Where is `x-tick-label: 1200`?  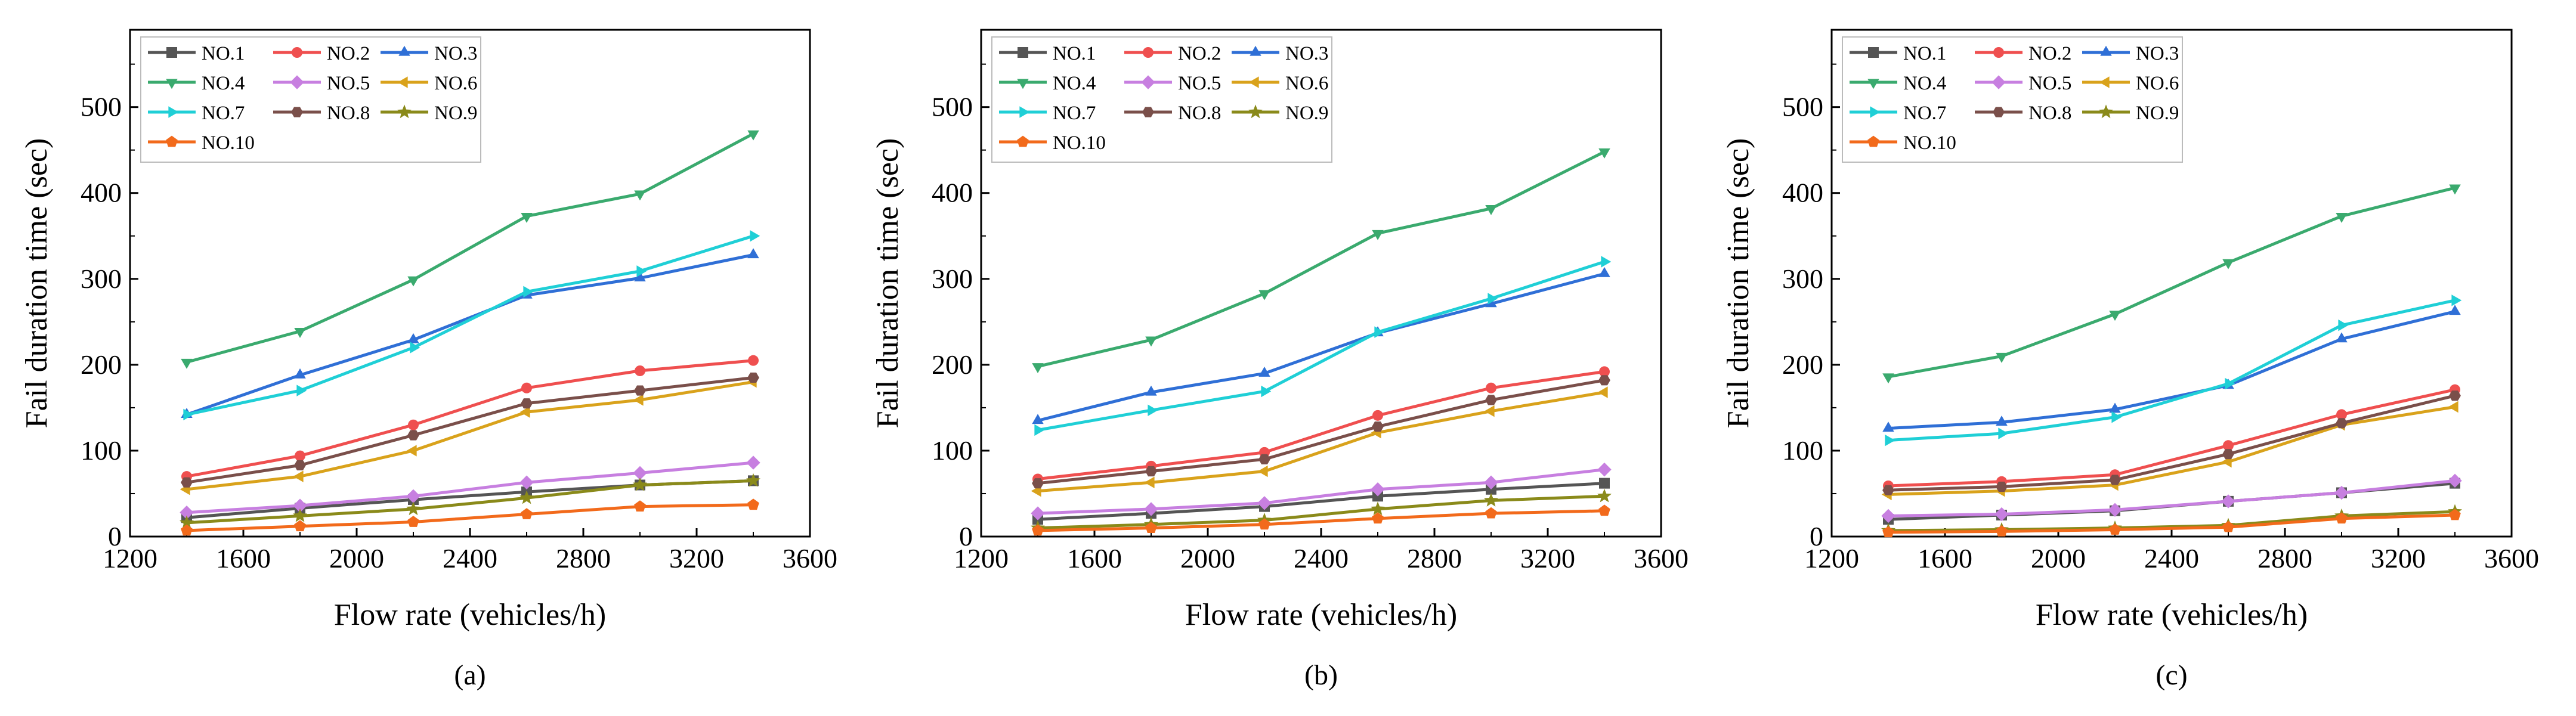
x-tick-label: 1200 is located at coordinates (981, 558).